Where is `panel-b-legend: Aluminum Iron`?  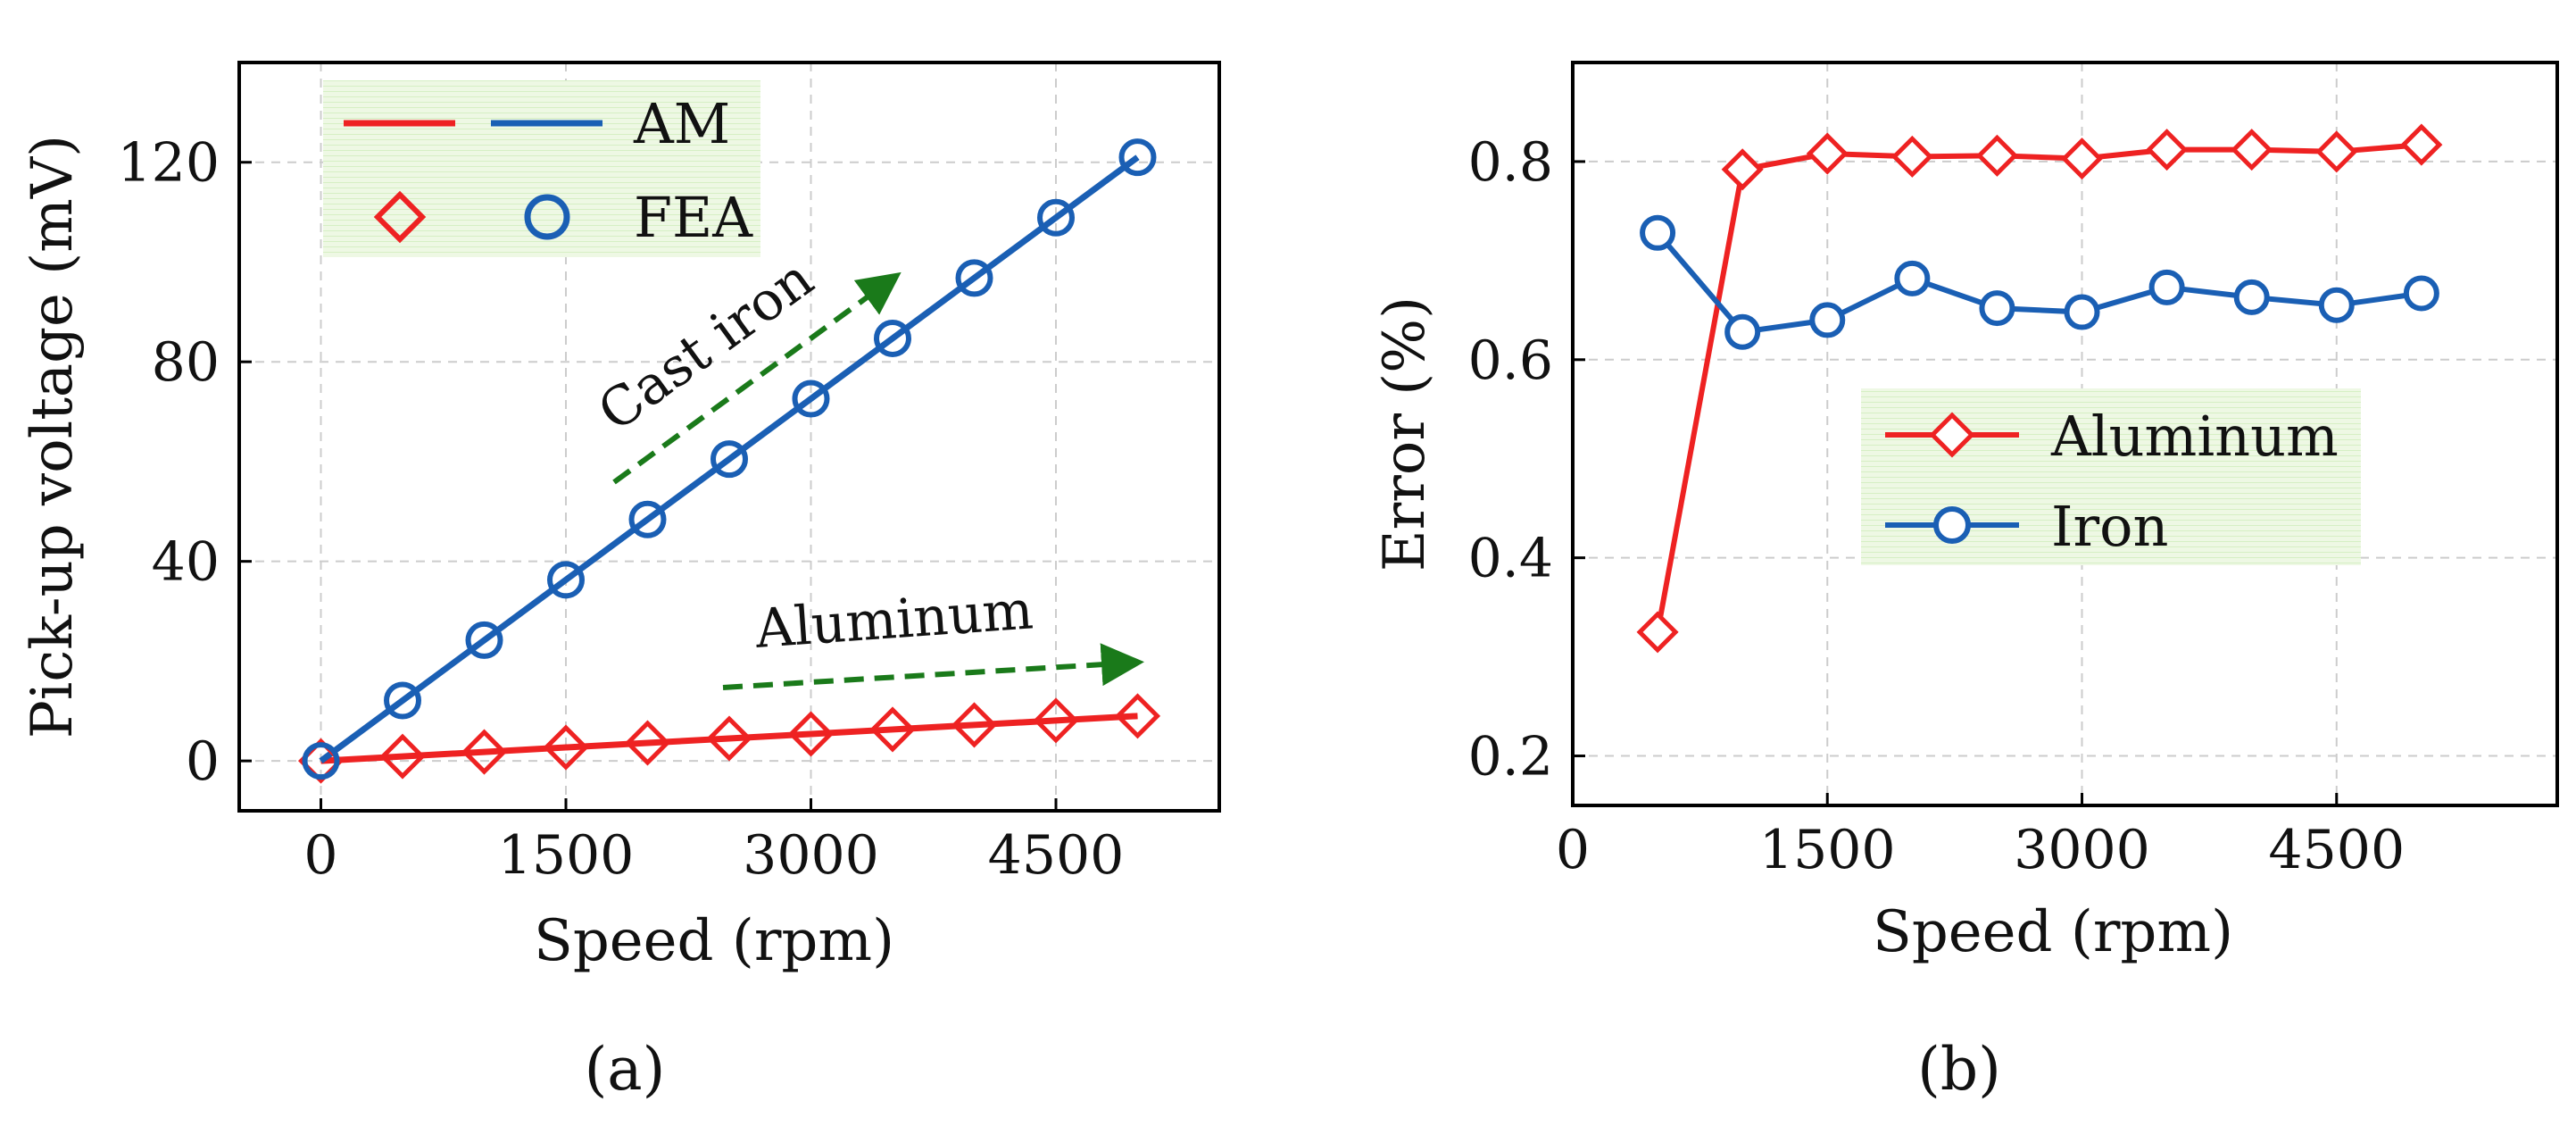
panel-b-legend: Aluminum Iron is located at coordinates (2111, 476).